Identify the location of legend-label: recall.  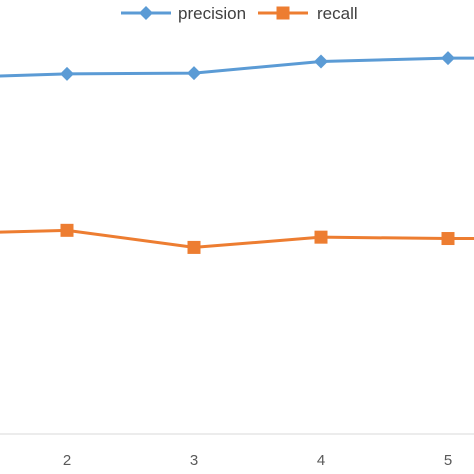
(337, 13).